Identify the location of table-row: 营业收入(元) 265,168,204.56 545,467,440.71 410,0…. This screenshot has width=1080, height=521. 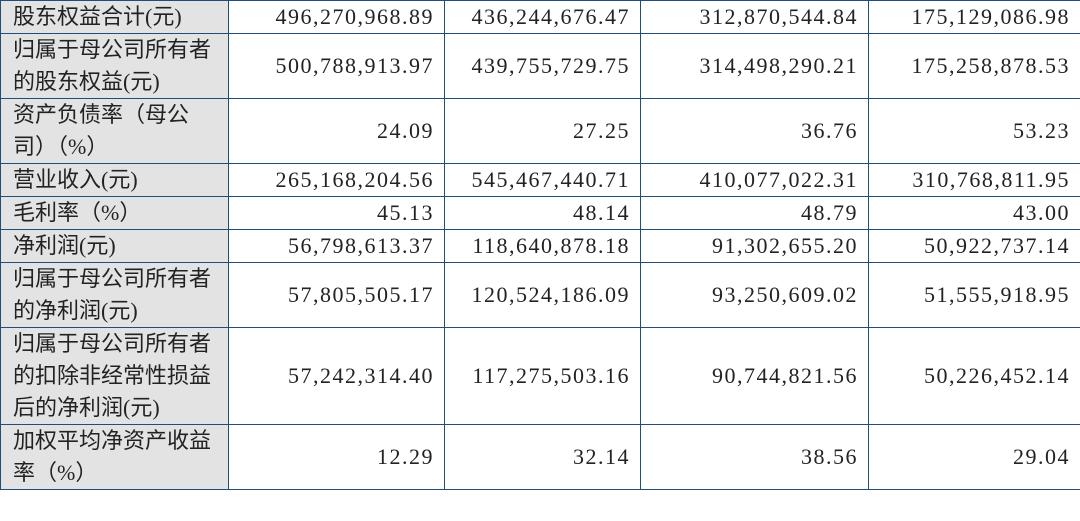
(540, 180).